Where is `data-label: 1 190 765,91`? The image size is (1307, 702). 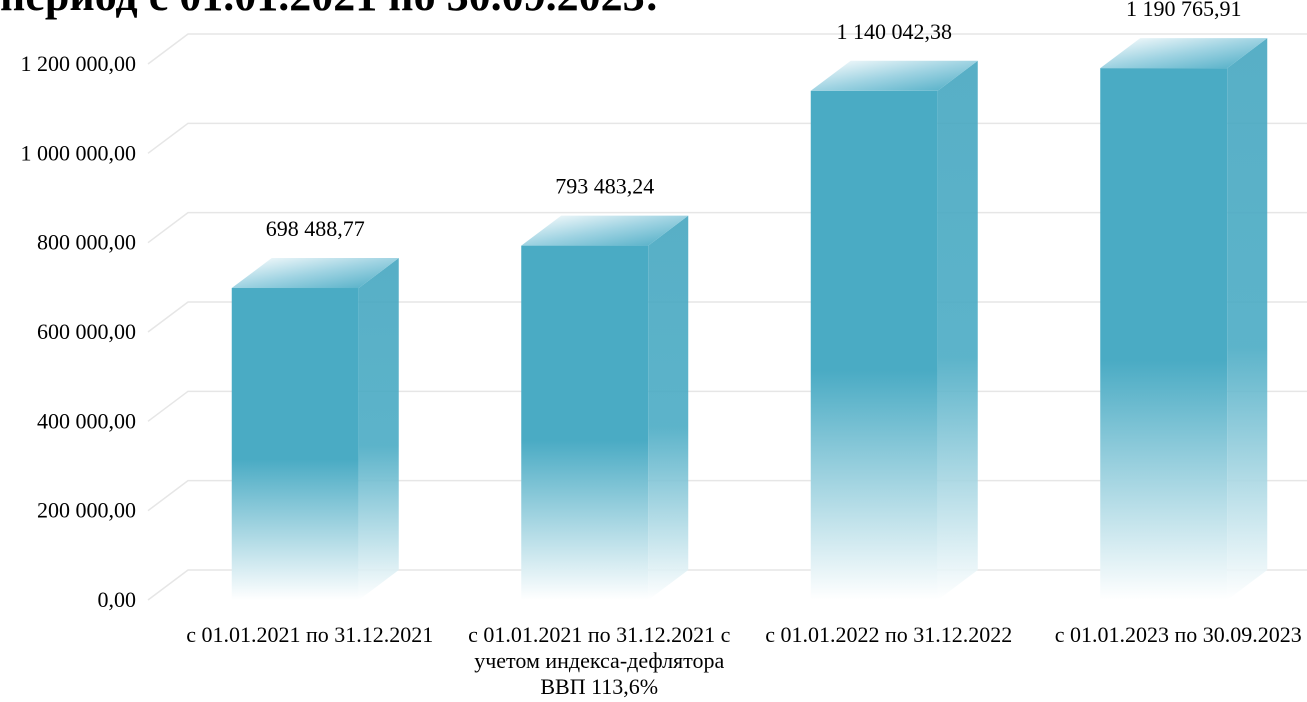
data-label: 1 190 765,91 is located at coordinates (1184, 10).